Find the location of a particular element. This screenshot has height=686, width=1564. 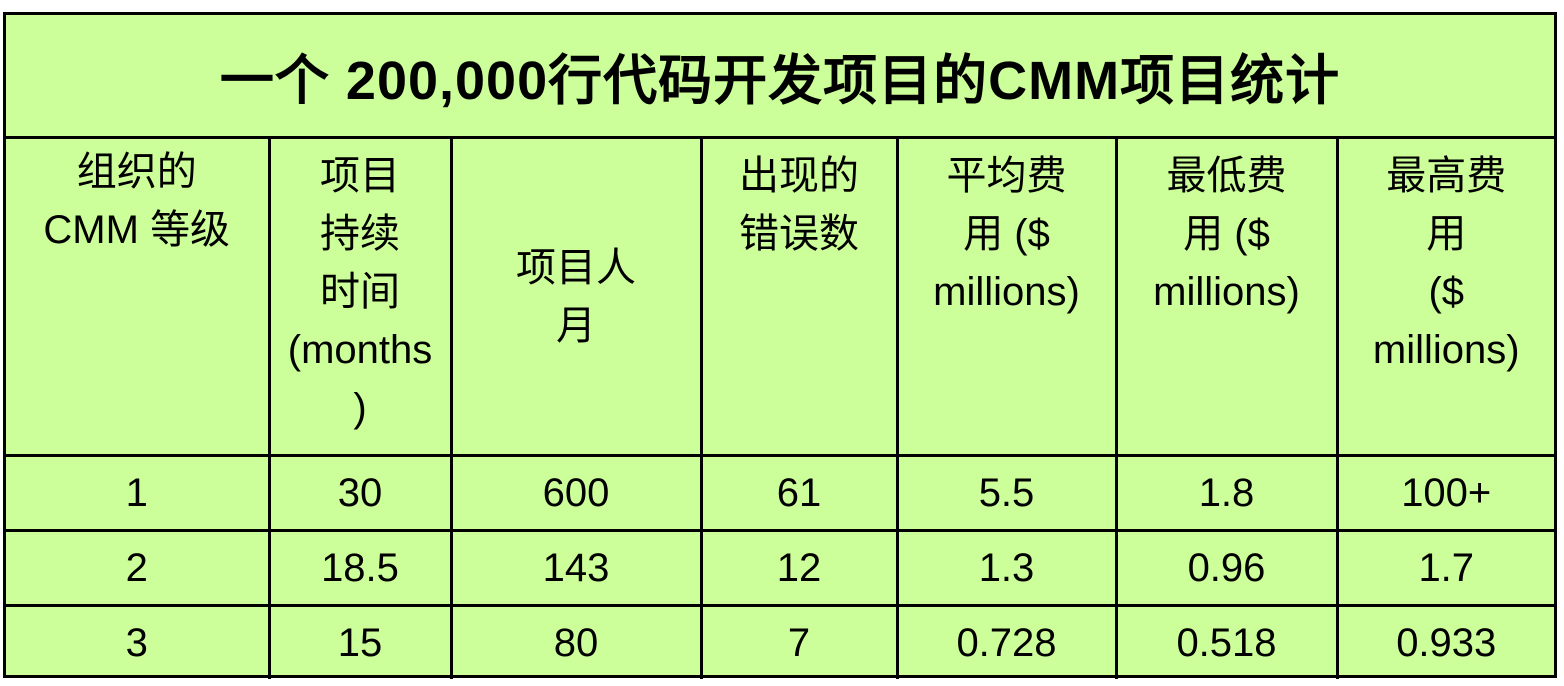

cell-duration: 15 is located at coordinates (360, 641).